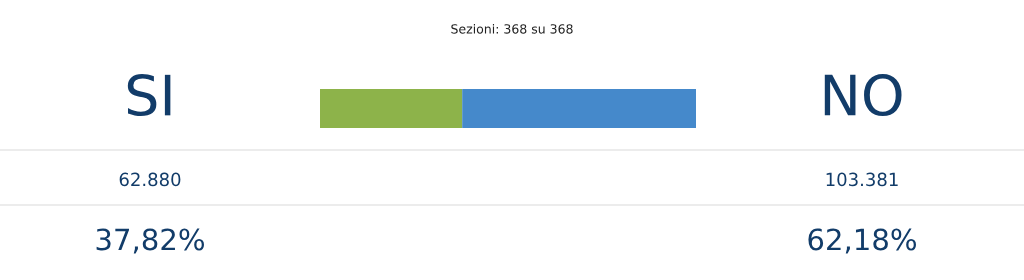  Describe the element at coordinates (863, 95) in the screenshot. I see `text: NO` at that location.